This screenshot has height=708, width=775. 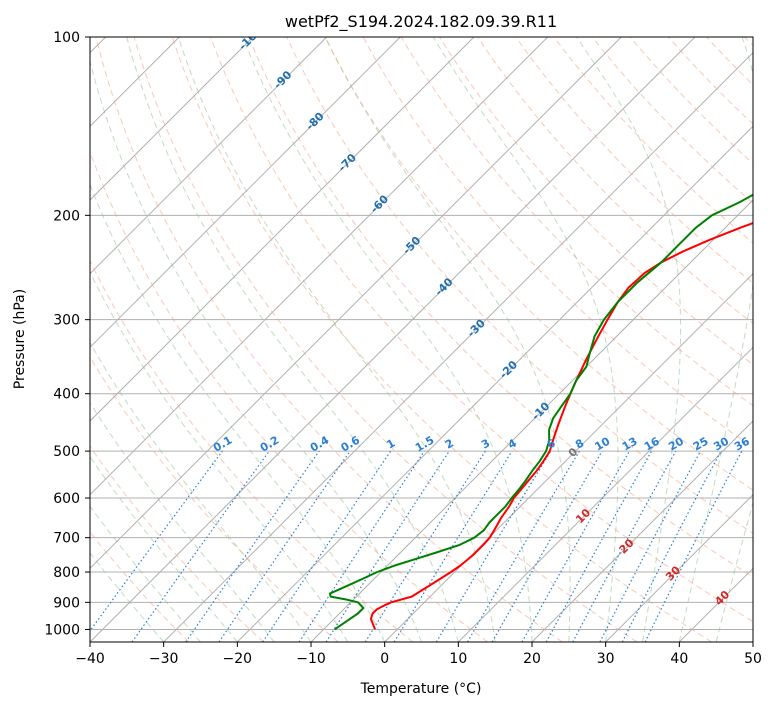 What do you see at coordinates (311, 659) in the screenshot?
I see `x-tick-label: −10` at bounding box center [311, 659].